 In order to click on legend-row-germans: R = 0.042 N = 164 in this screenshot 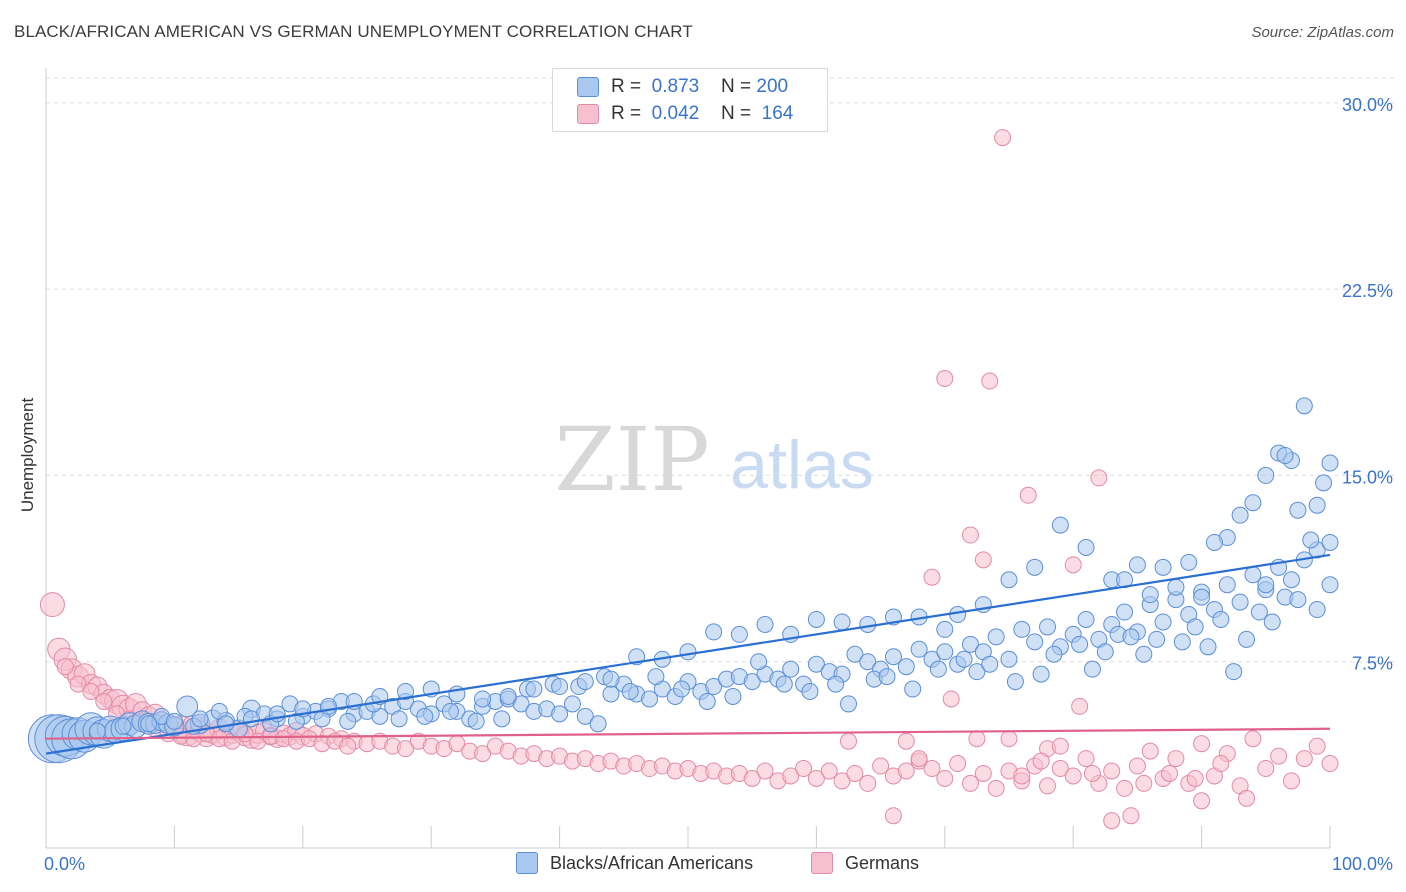, I will do `click(685, 114)`.